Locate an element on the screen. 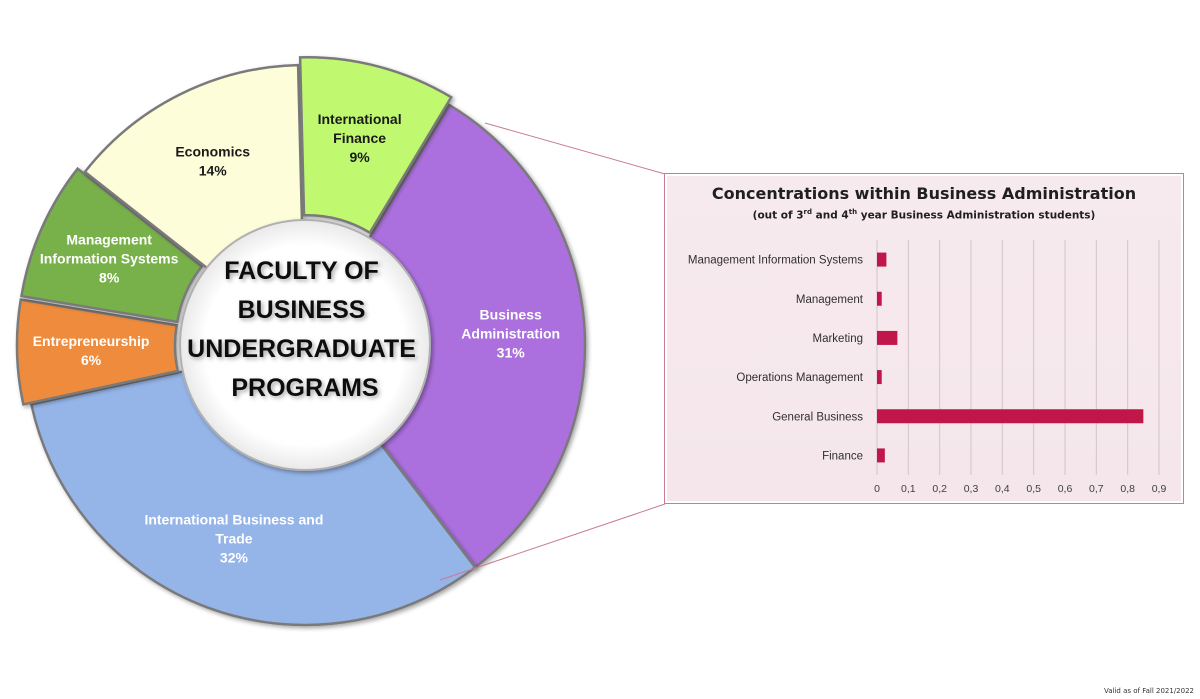  bar-x-tick-label: 0,4 is located at coordinates (1002, 489).